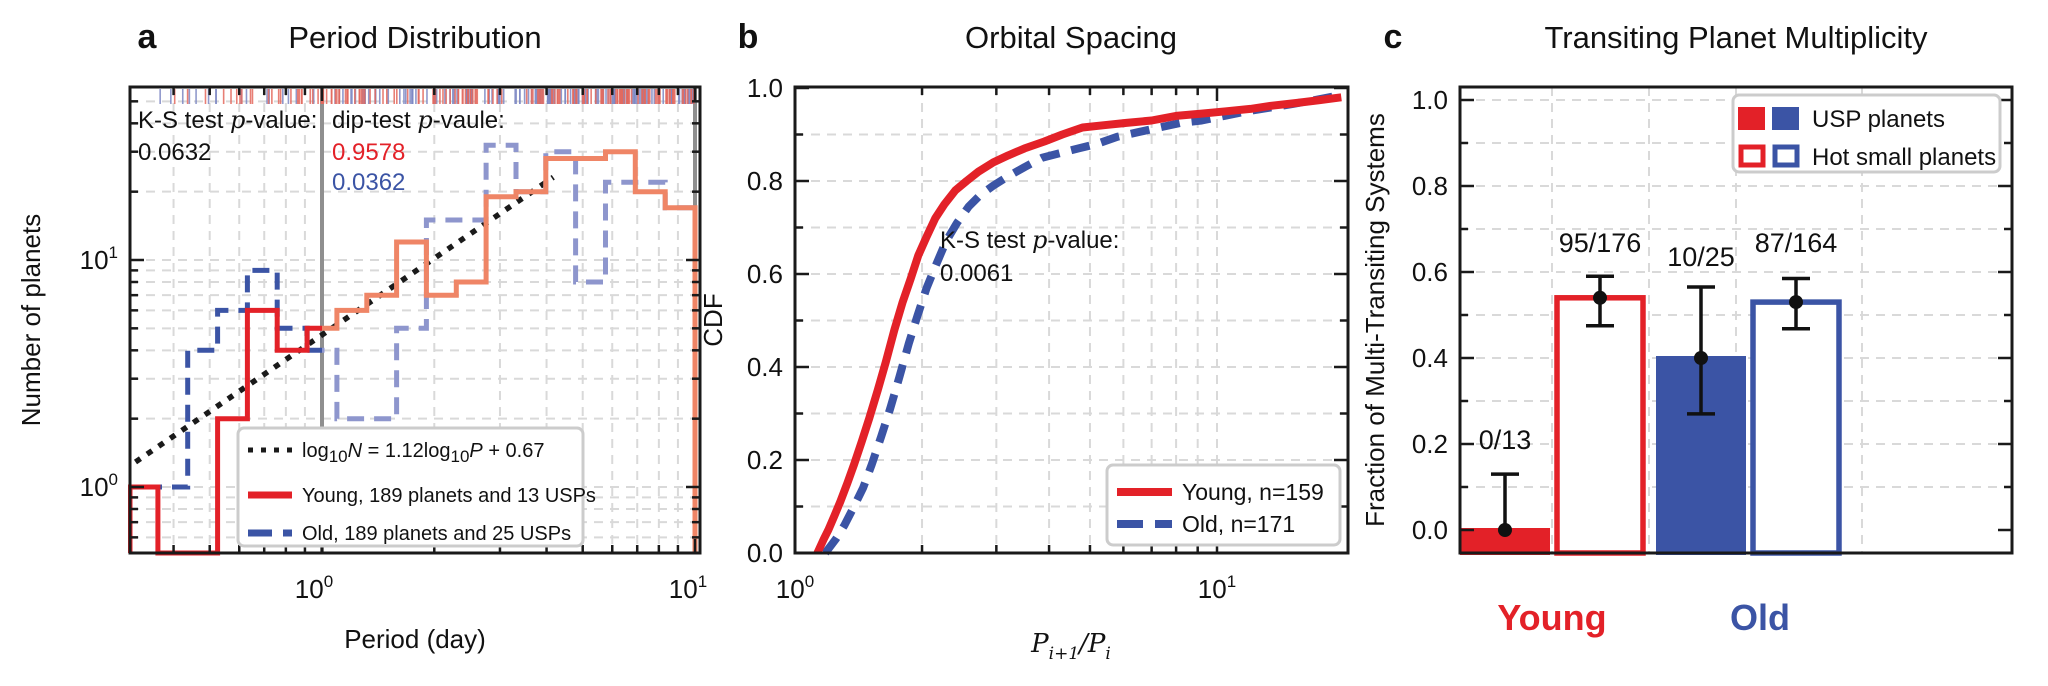 The height and width of the screenshot is (686, 2048). Describe the element at coordinates (314, 588) in the screenshot. I see `panel-a-xtick-1: 10⁰` at that location.